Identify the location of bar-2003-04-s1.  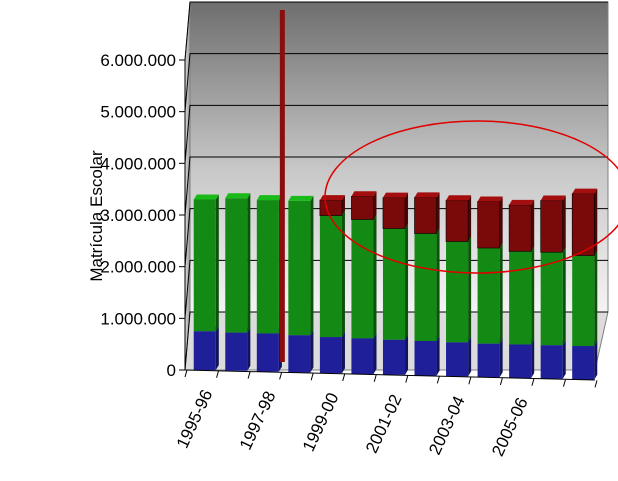
(459, 289).